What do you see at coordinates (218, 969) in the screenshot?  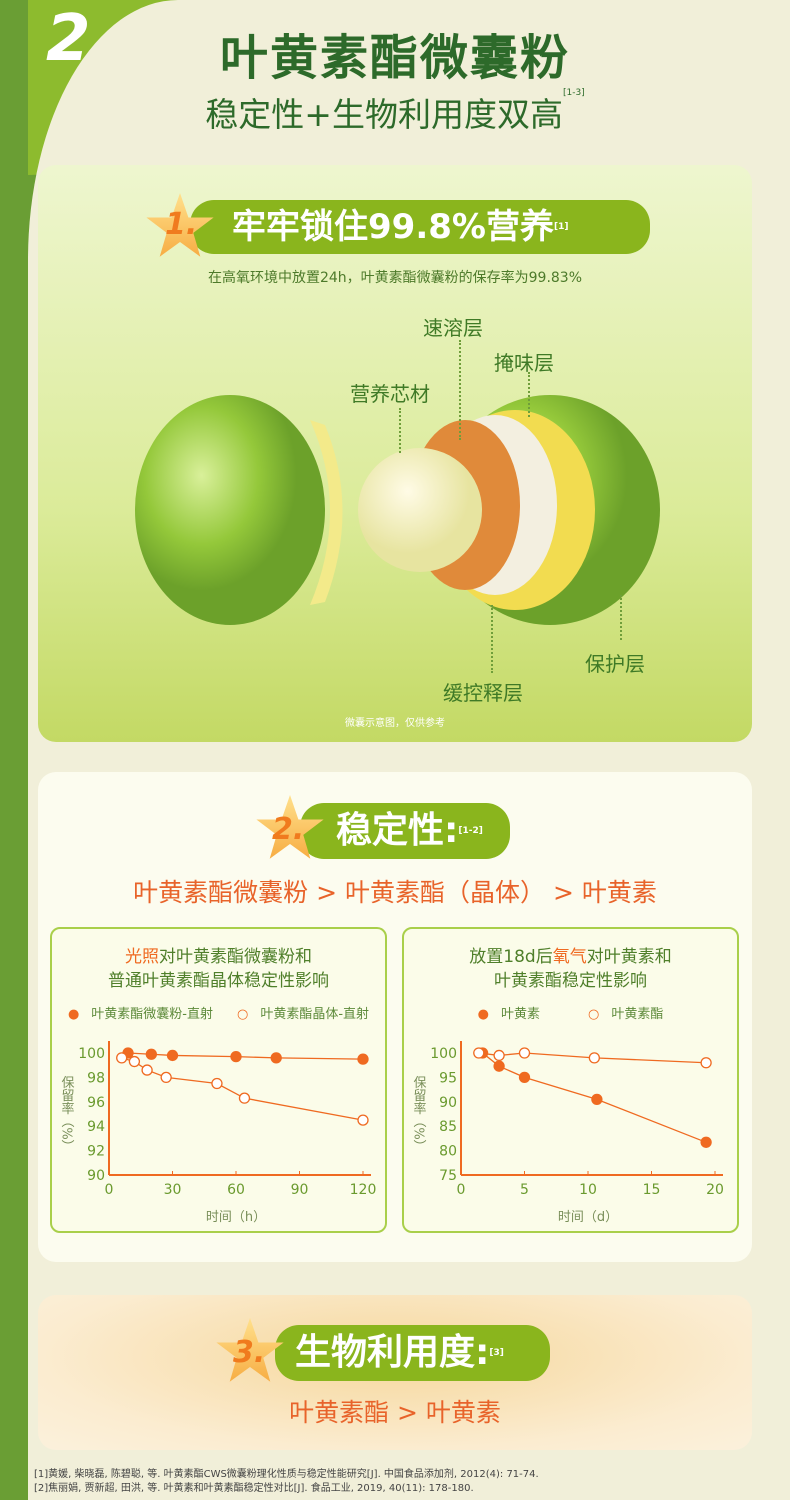 I see `chart-title: 光照对叶黄素酯微囊粉和普通叶黄素酯晶体稳定性影响` at bounding box center [218, 969].